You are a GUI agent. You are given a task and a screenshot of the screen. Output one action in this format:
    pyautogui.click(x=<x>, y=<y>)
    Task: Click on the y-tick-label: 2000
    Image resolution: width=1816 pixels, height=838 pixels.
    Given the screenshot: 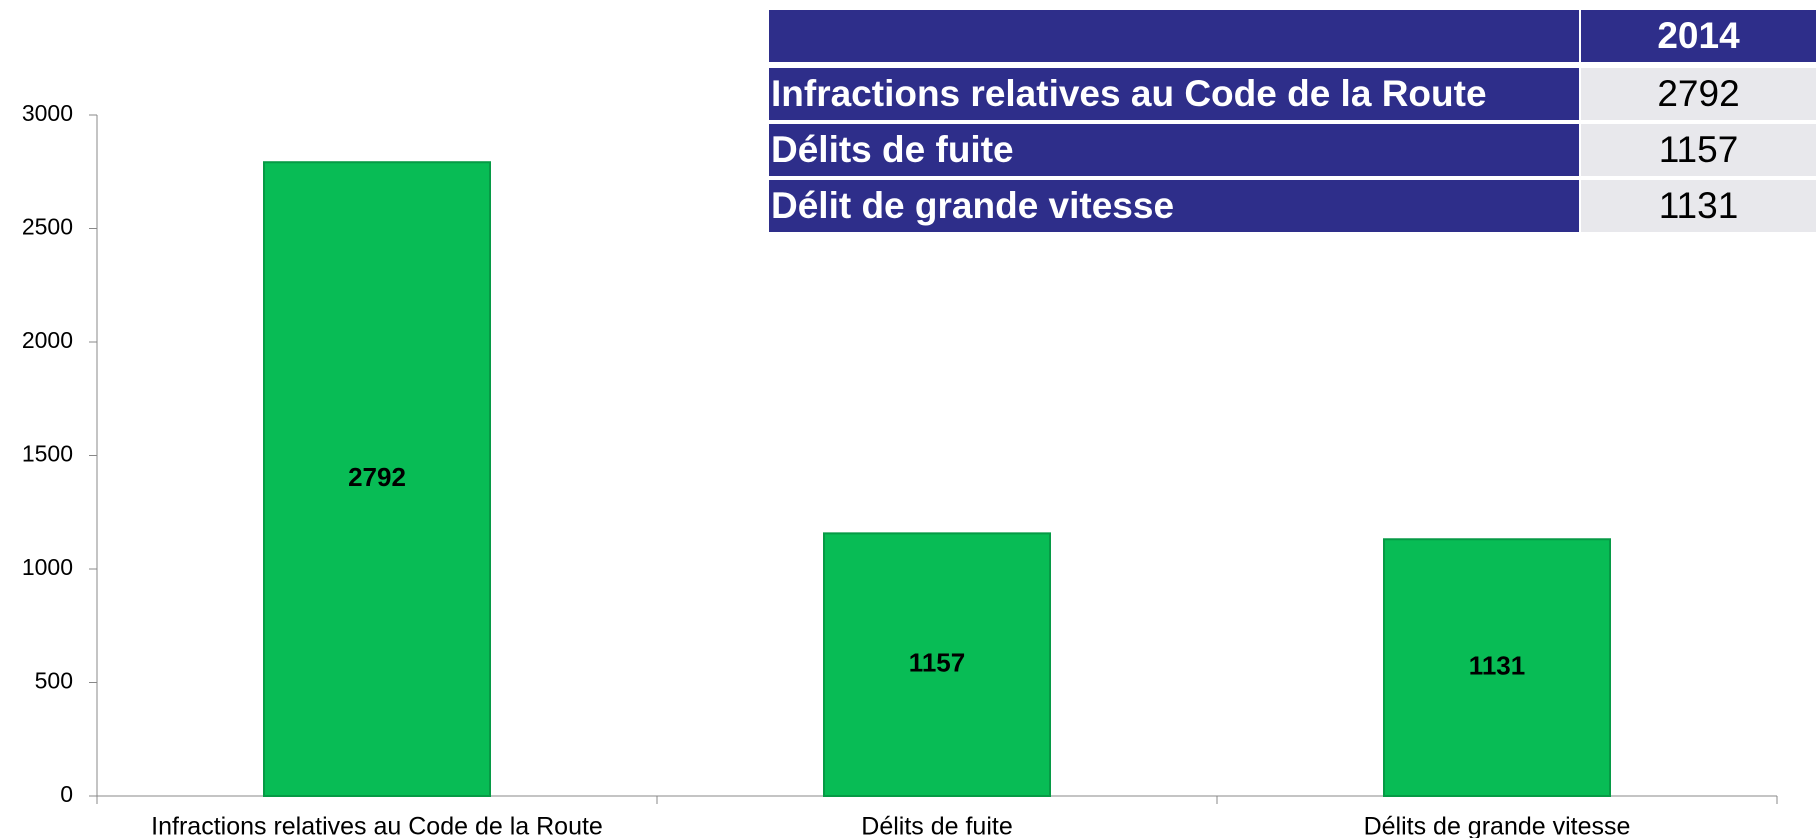 What is the action you would take?
    pyautogui.click(x=47, y=340)
    